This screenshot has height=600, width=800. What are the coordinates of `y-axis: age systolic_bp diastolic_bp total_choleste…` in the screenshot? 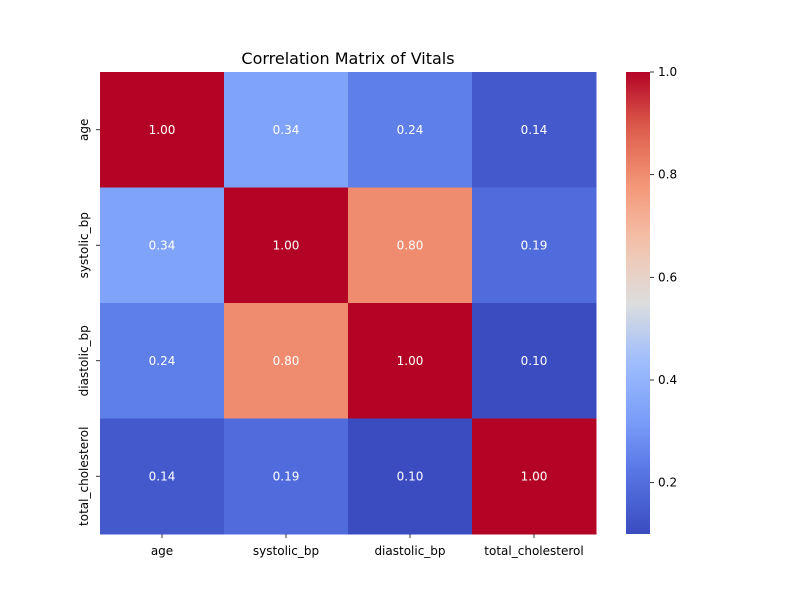 It's located at (88, 322).